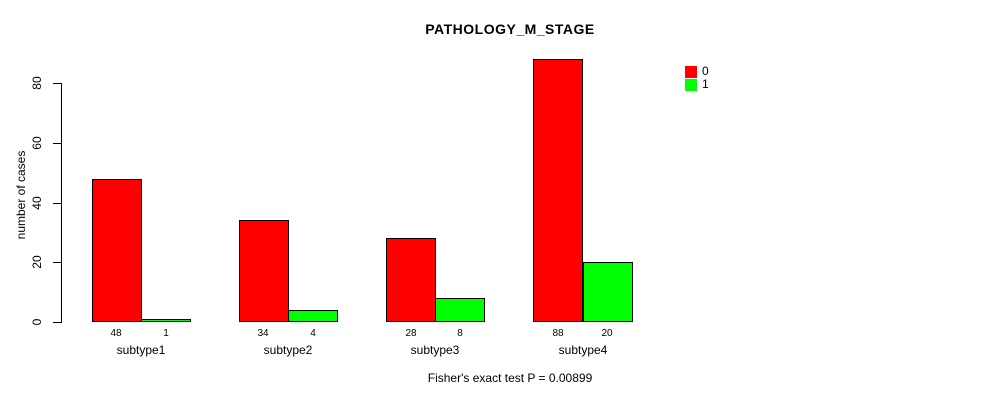 This screenshot has height=400, width=990. Describe the element at coordinates (608, 292) in the screenshot. I see `bar-series-1-subtype4` at that location.